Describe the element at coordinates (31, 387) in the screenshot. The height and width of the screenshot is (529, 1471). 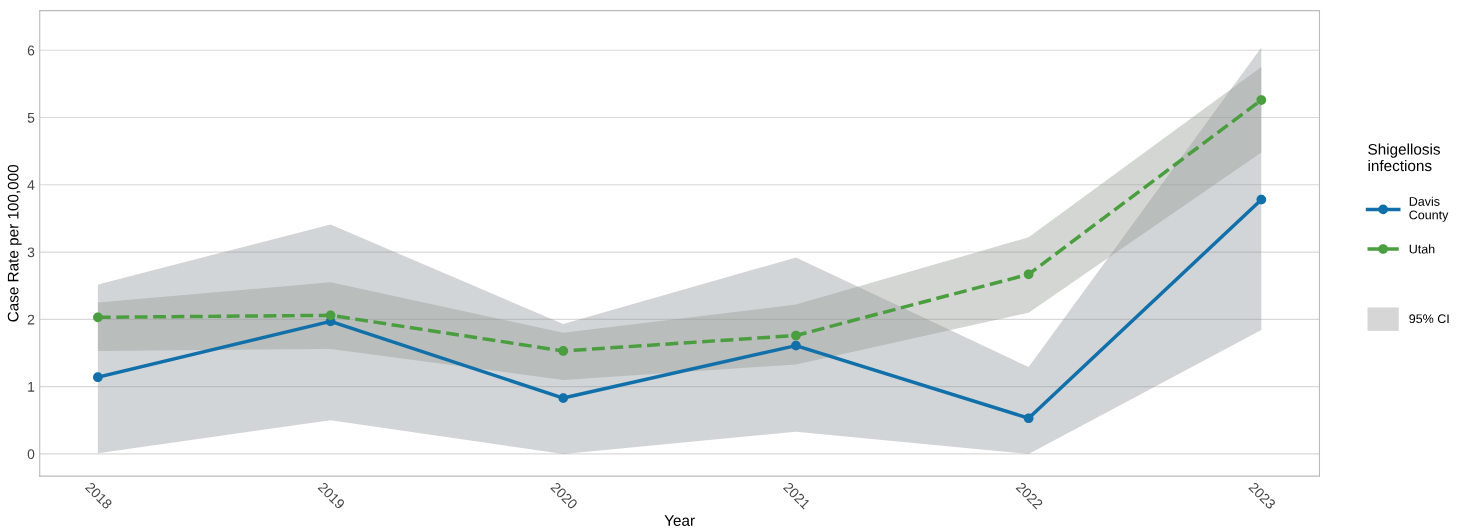
I see `y-tick-label: 1` at that location.